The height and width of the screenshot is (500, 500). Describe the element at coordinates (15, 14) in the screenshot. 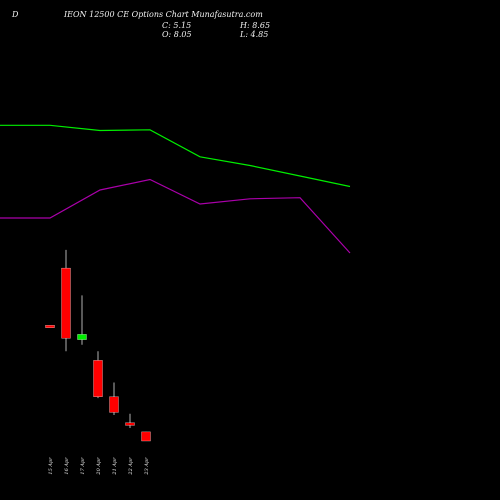

I see `chart-symbol: D` at that location.